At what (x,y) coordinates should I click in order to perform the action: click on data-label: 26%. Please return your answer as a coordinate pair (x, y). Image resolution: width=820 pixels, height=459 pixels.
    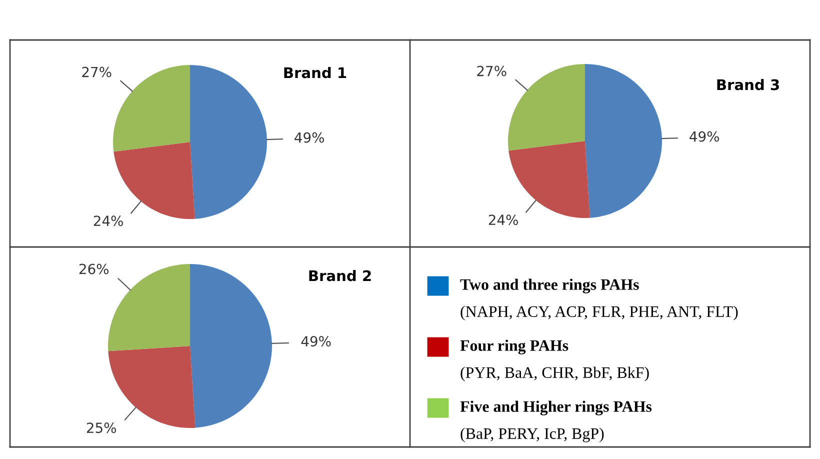
    Looking at the image, I should click on (94, 269).